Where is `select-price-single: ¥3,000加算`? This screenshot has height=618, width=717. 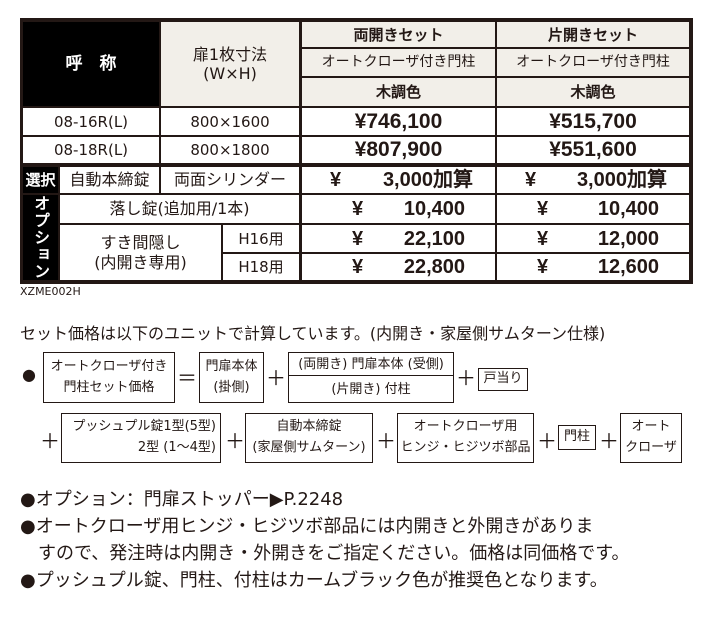
select-price-single: ¥3,000加算 is located at coordinates (593, 180).